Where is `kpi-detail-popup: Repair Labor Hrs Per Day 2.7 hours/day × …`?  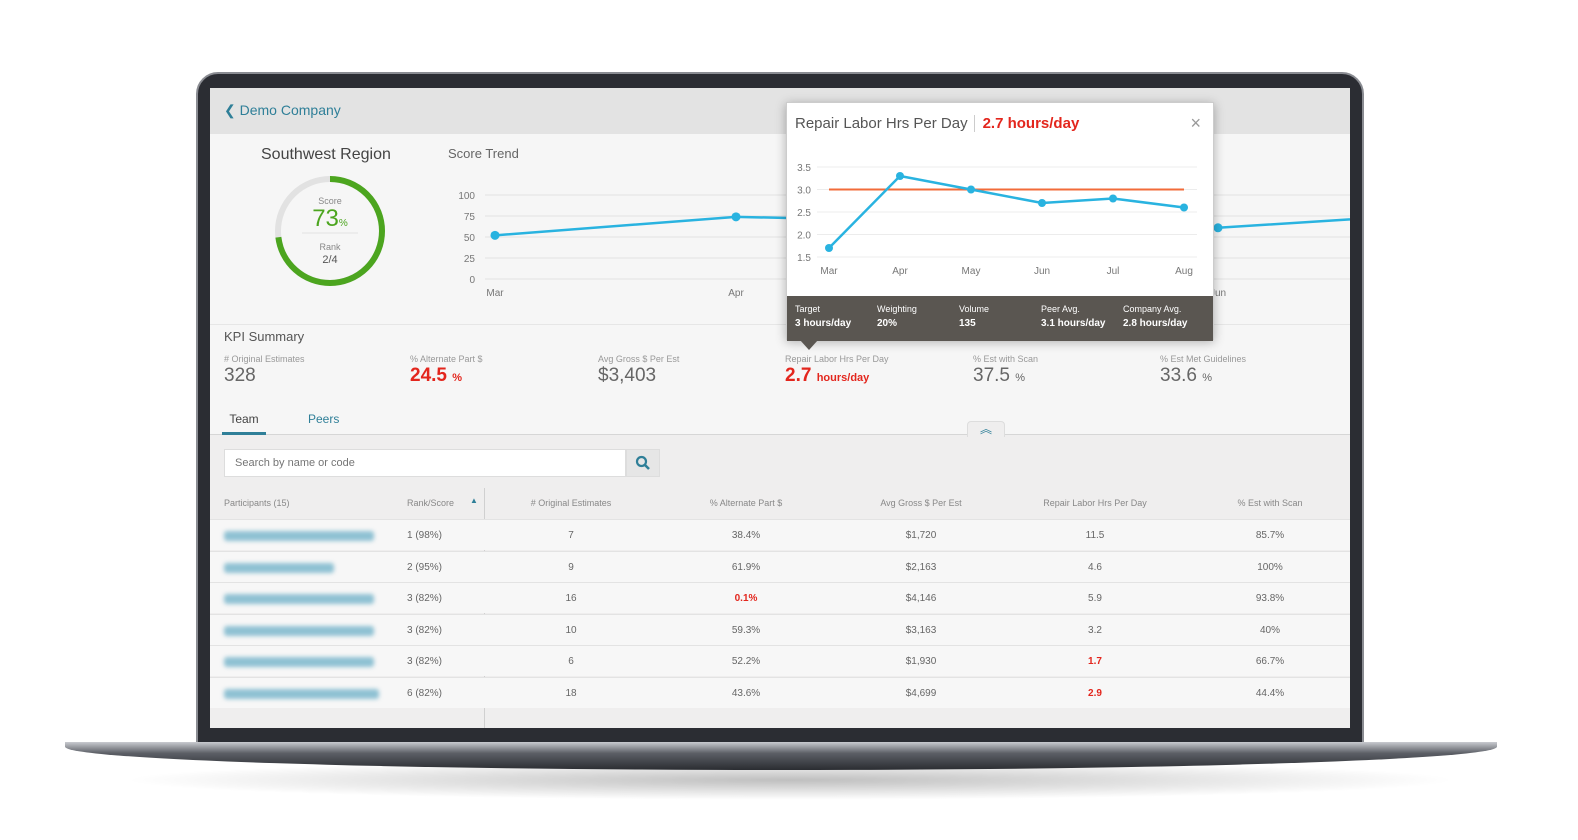
kpi-detail-popup: Repair Labor Hrs Per Day 2.7 hours/day × … is located at coordinates (1000, 221).